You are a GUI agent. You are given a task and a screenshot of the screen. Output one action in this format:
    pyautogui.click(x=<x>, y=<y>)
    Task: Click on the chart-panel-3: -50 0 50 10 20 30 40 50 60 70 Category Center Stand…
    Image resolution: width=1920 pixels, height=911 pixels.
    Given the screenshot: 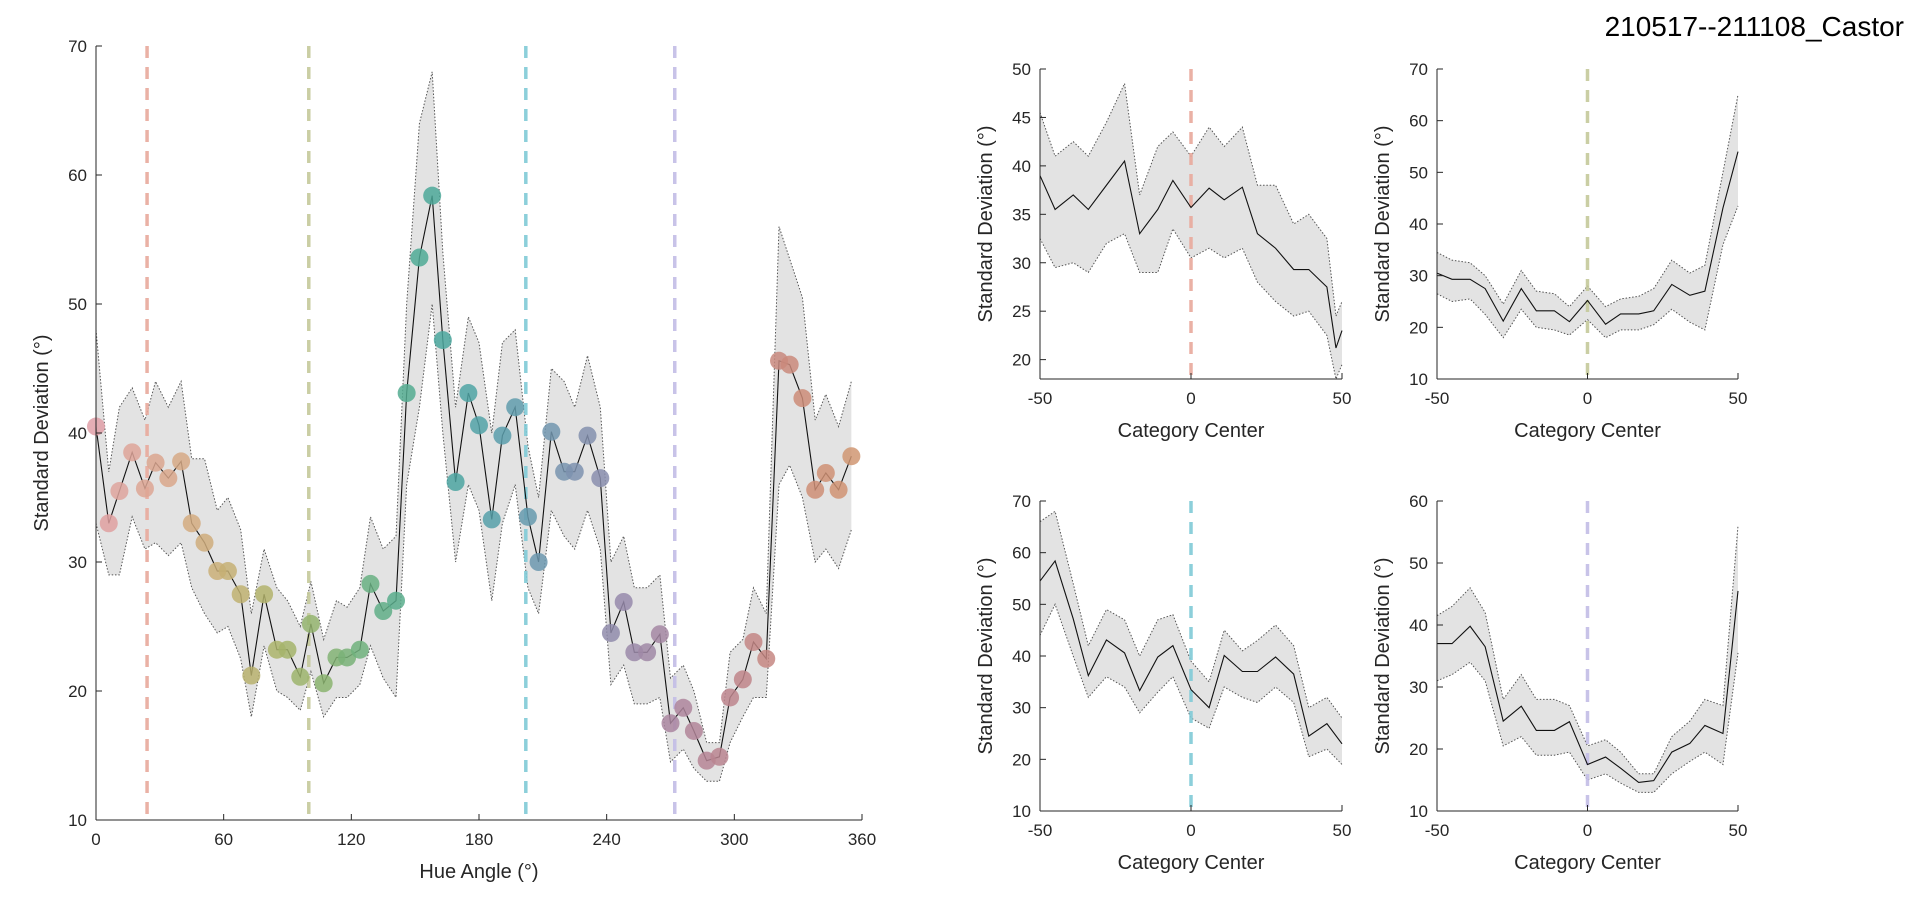 What is the action you would take?
    pyautogui.click(x=1163, y=683)
    